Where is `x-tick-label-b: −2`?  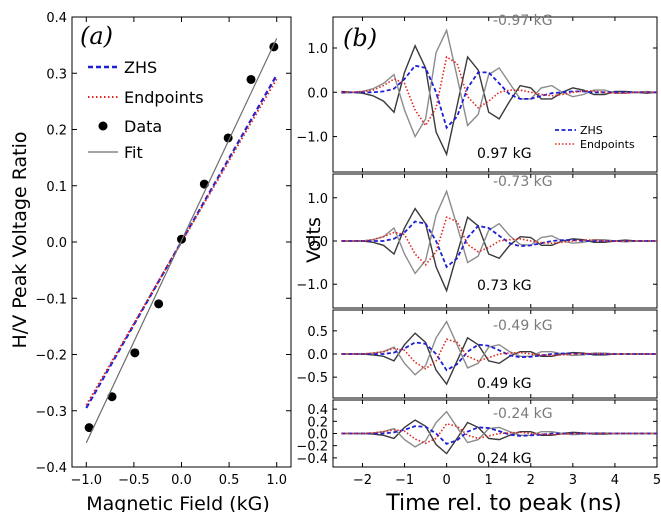
x-tick-label-b: −2 is located at coordinates (362, 480).